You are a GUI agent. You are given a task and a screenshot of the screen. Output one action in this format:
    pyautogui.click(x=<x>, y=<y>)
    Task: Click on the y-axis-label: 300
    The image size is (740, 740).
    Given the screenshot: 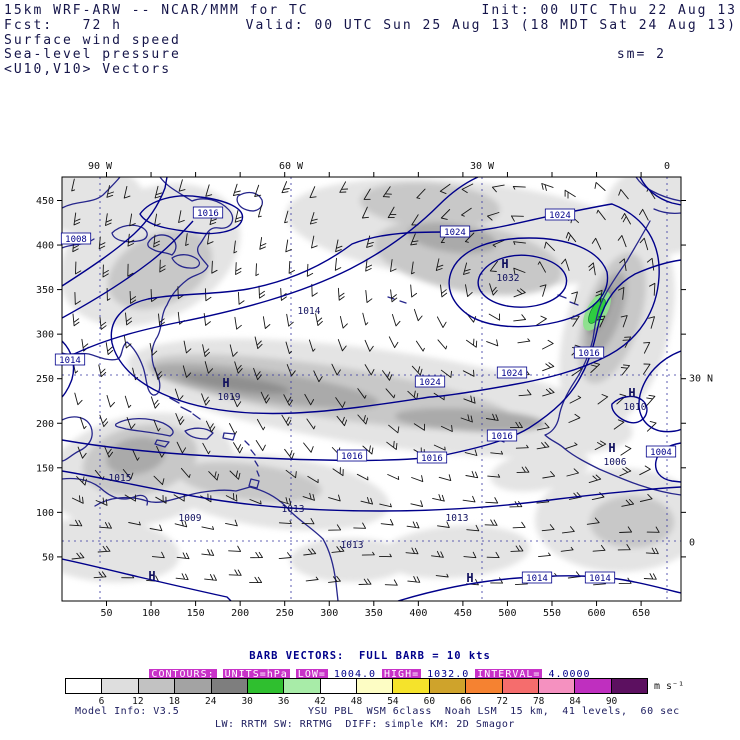 What is the action you would take?
    pyautogui.click(x=45, y=335)
    